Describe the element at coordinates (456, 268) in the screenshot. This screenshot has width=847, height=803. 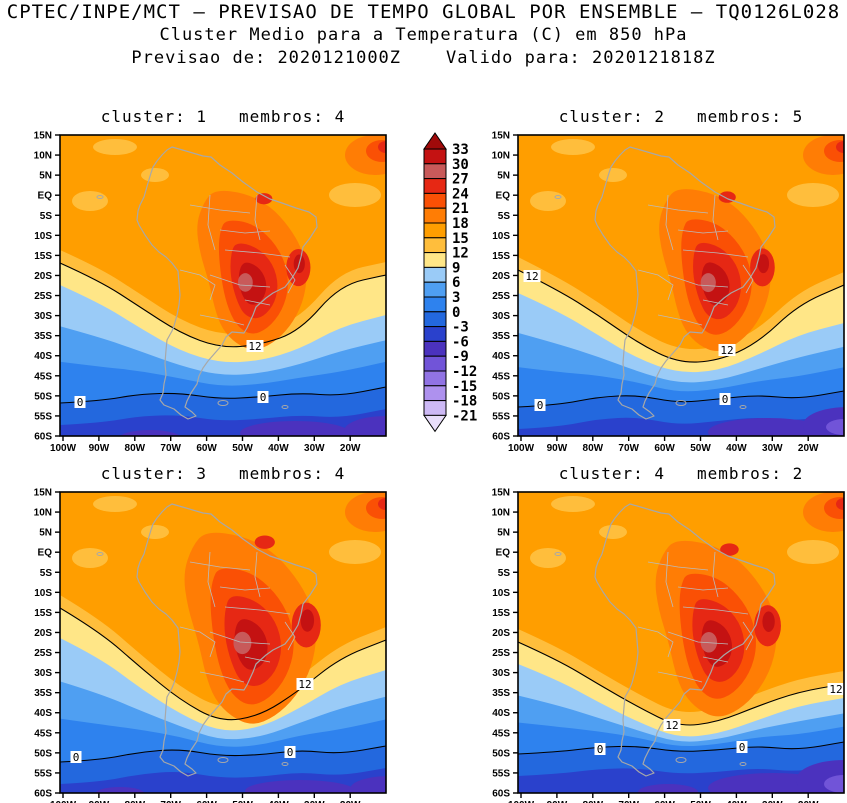
I see `colorbar-label-9: 9` at that location.